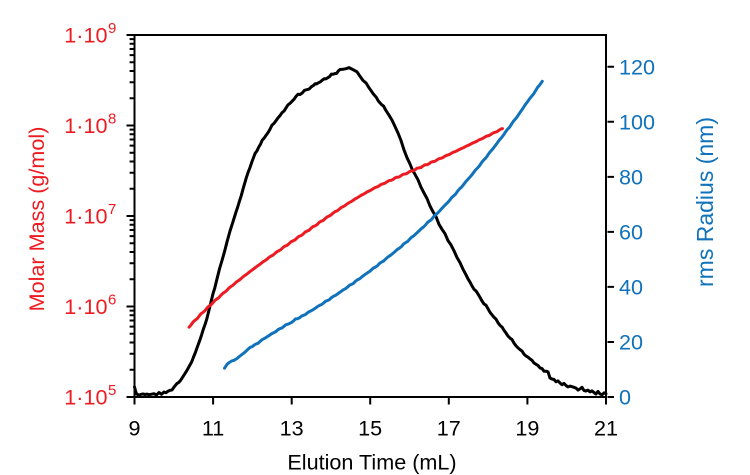  What do you see at coordinates (213, 428) in the screenshot?
I see `svg-text: 11` at bounding box center [213, 428].